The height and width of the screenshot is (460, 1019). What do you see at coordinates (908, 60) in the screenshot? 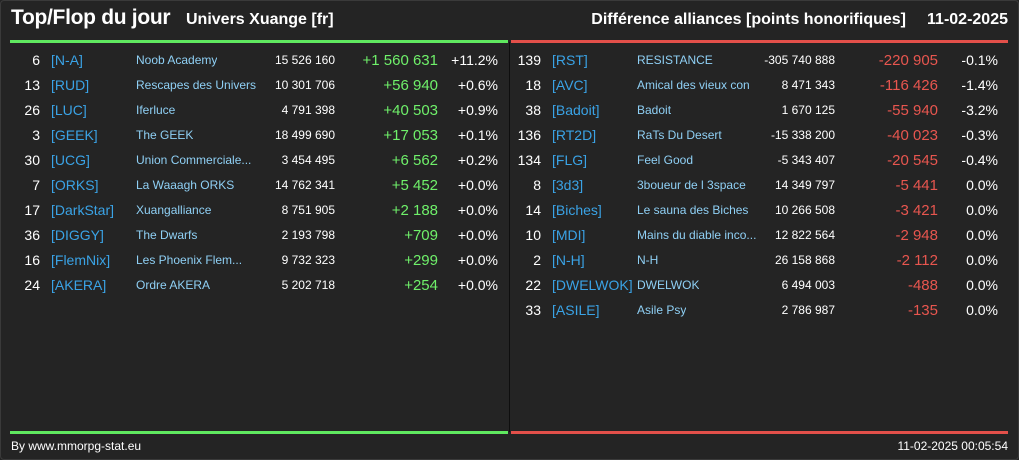
I see `points-difference: -220 905` at bounding box center [908, 60].